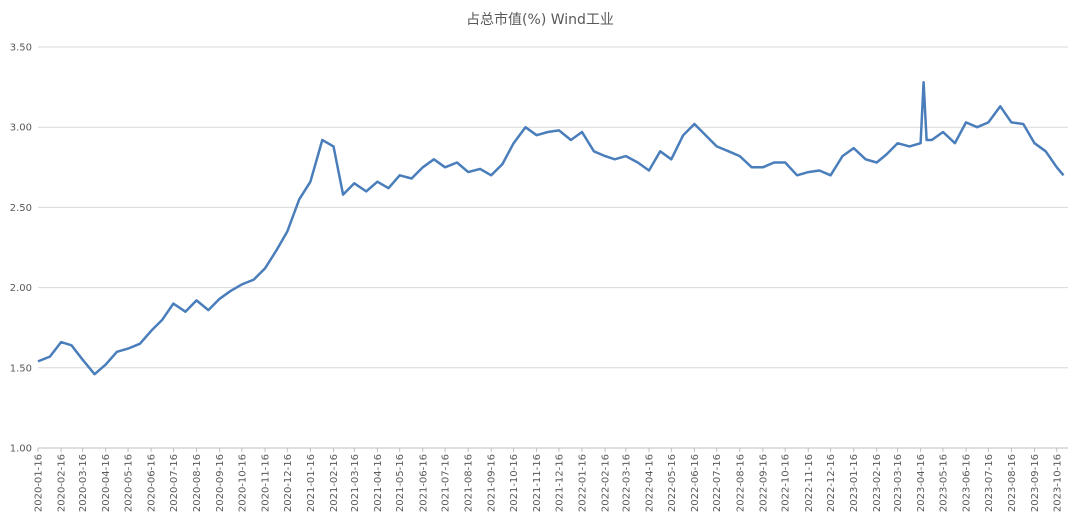 The image size is (1080, 515). Describe the element at coordinates (854, 483) in the screenshot. I see `x-tick-label: 2023-01-16` at that location.